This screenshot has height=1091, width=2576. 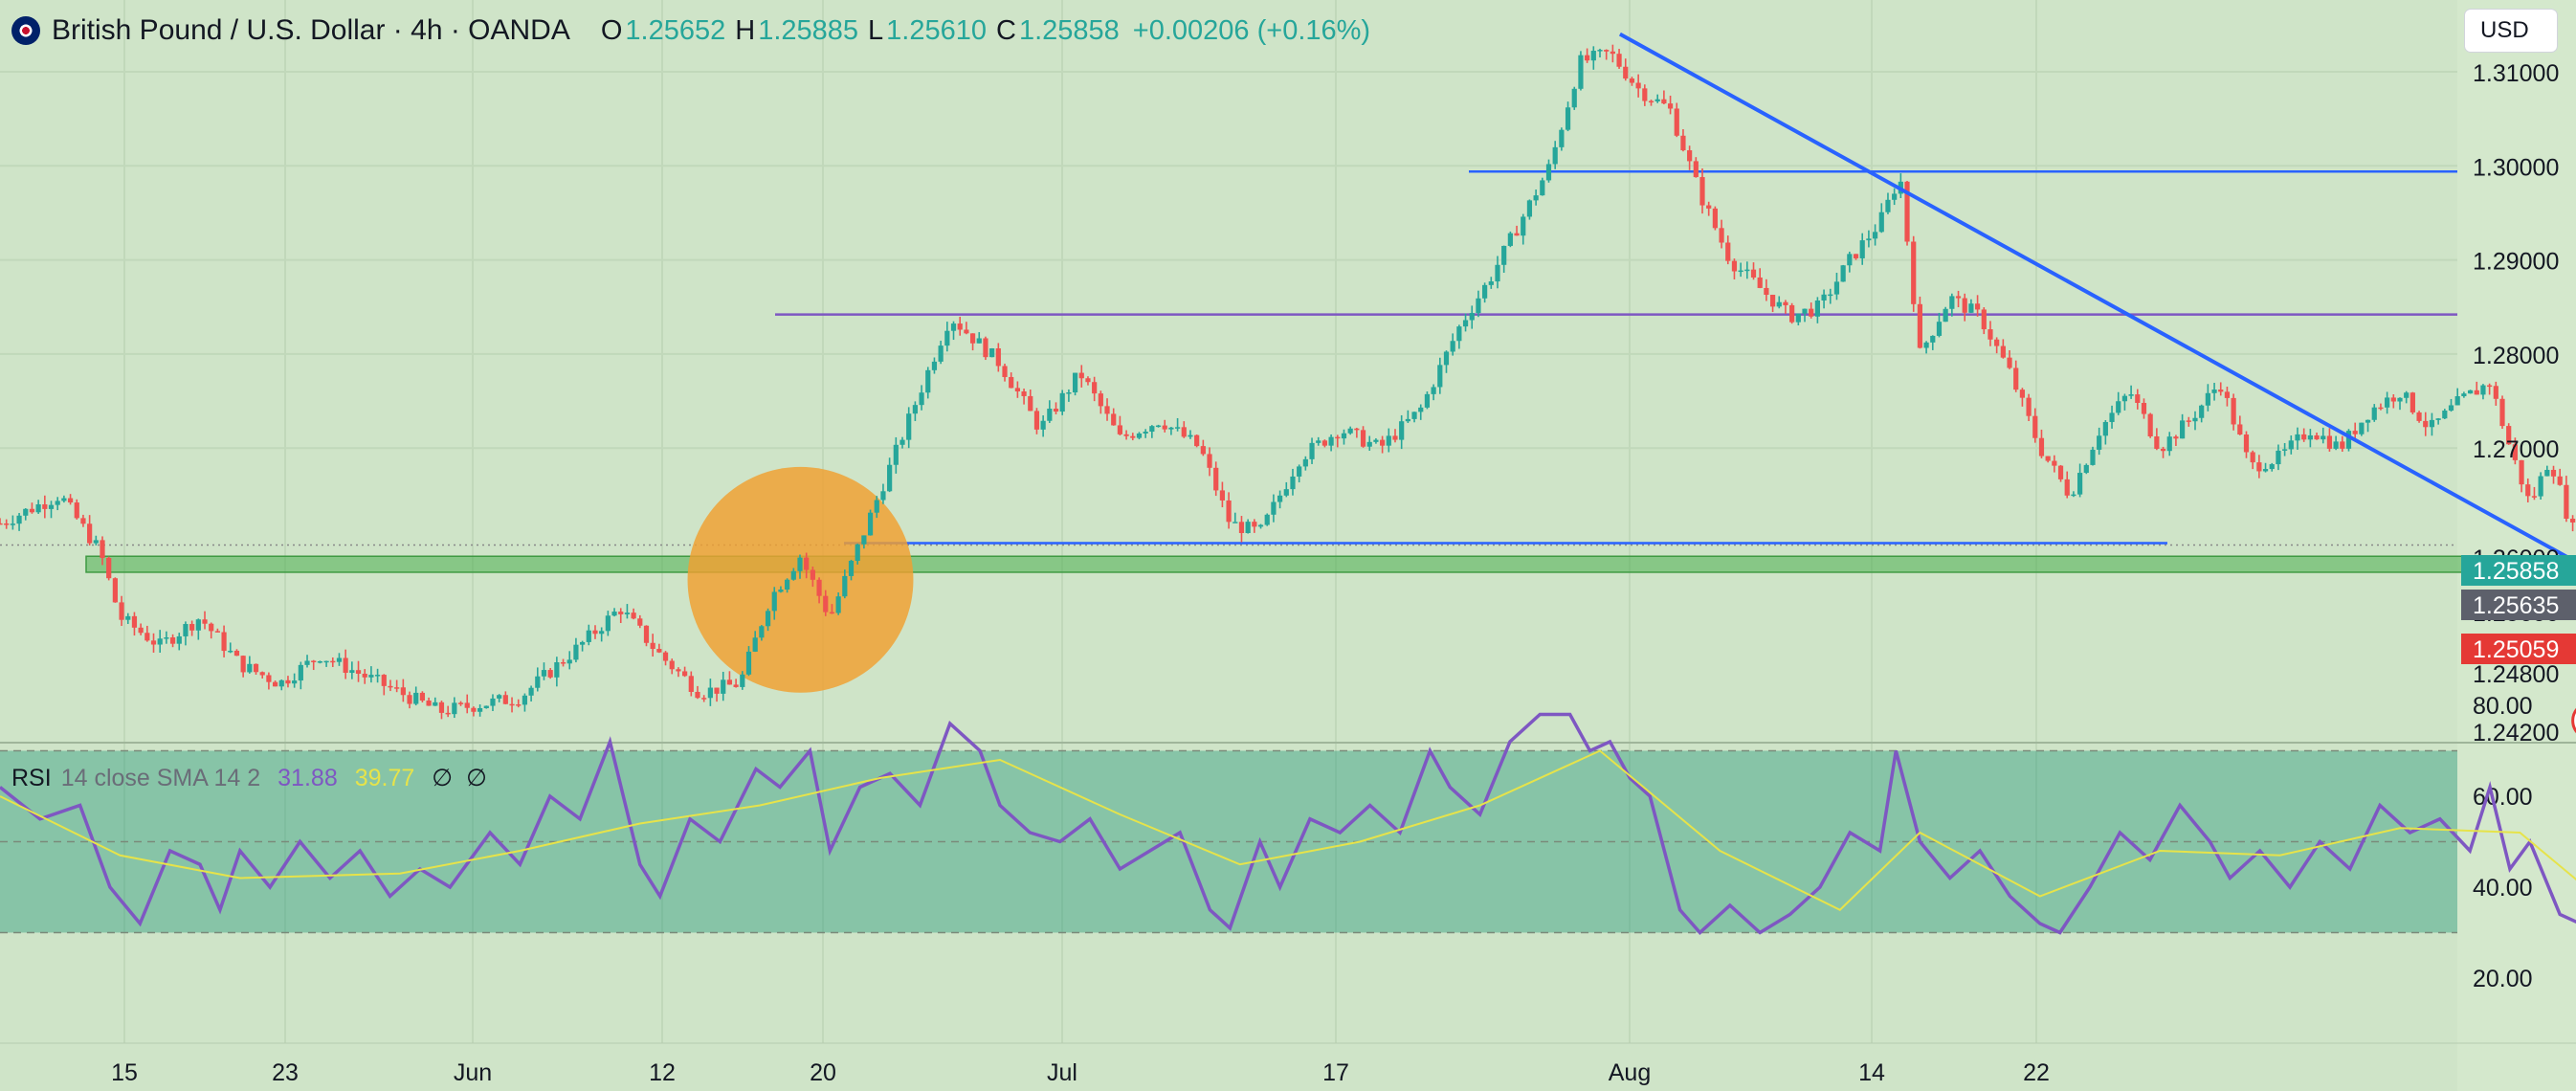 What do you see at coordinates (311, 30) in the screenshot?
I see `symbol-title: British Pound / U.S. Dollar · 4h · OANDA` at bounding box center [311, 30].